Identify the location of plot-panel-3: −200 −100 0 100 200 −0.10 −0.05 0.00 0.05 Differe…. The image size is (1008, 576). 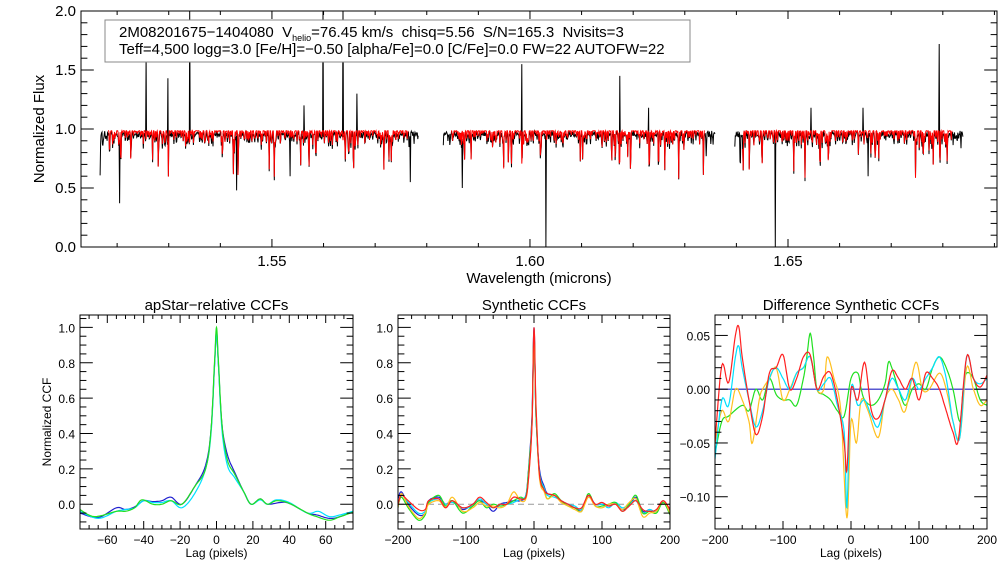
(839, 428).